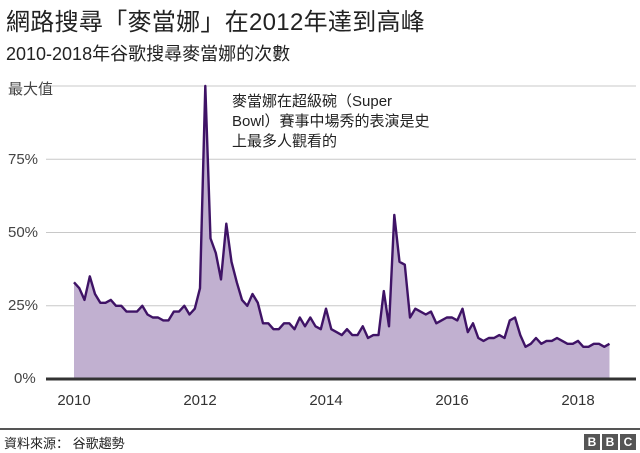  I want to click on x-tick-2010: 2010, so click(74, 400).